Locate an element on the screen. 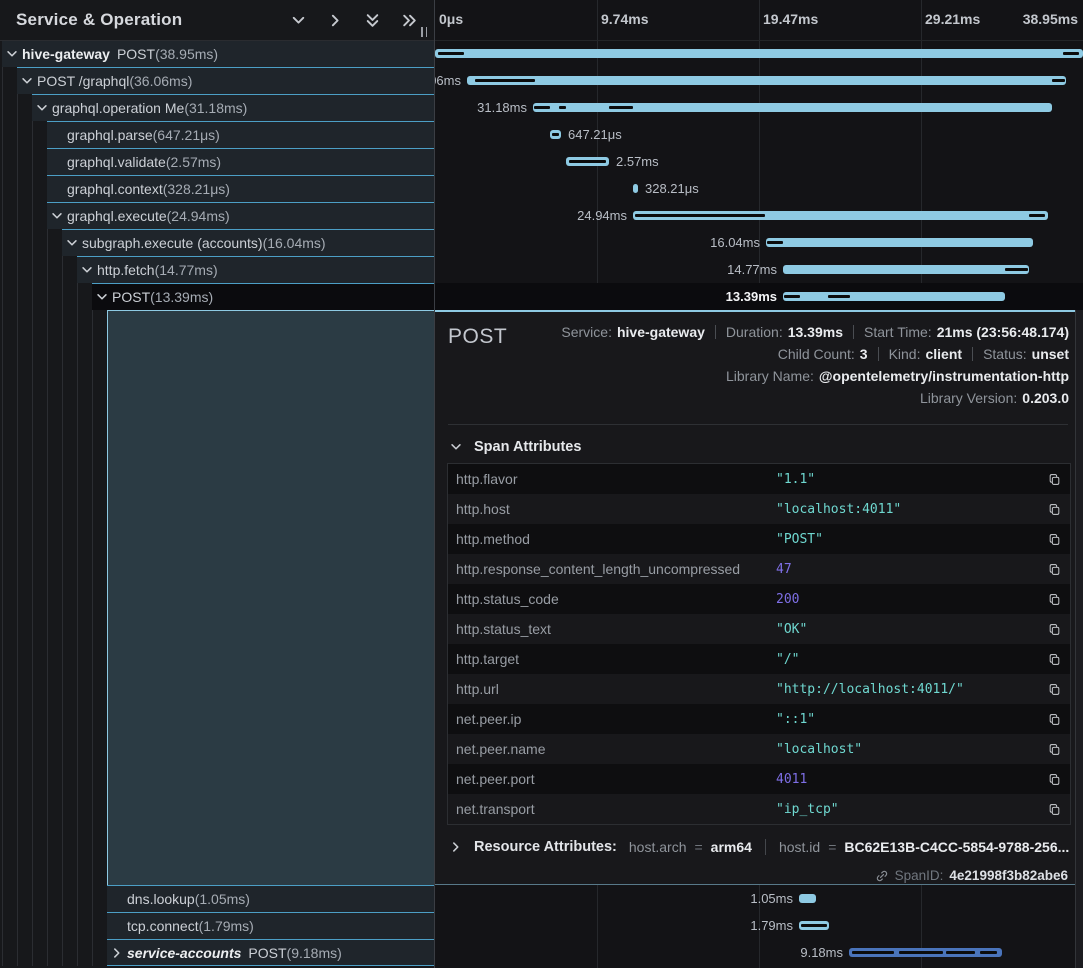  span-attributes-toggle: Span Attributes is located at coordinates (515, 447).